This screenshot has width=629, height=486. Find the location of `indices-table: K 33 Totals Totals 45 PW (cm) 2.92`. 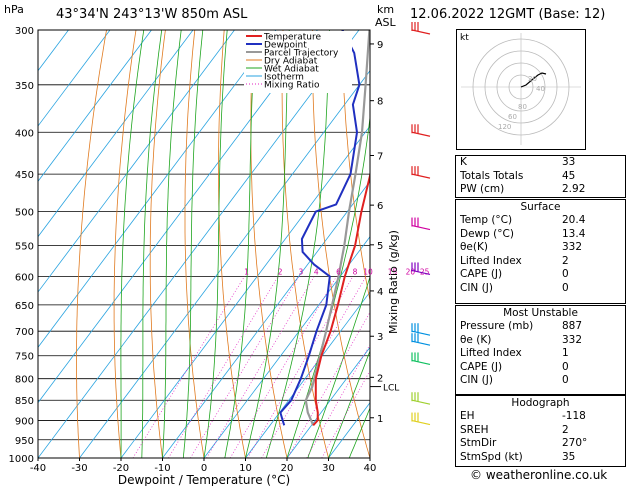

indices-table: K 33 Totals Totals 45 PW (cm) 2.92 is located at coordinates (540, 176).